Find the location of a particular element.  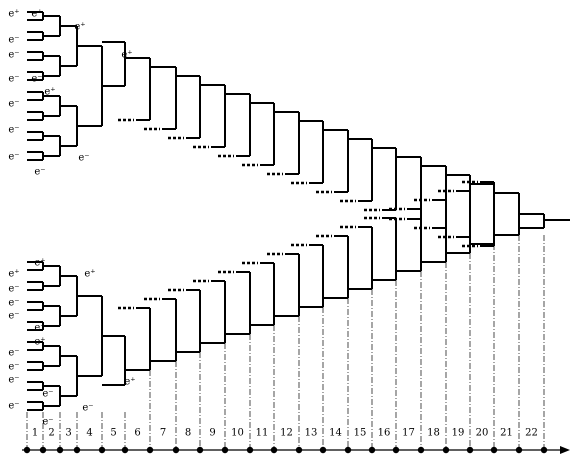

step-number: 21 is located at coordinates (506, 433).